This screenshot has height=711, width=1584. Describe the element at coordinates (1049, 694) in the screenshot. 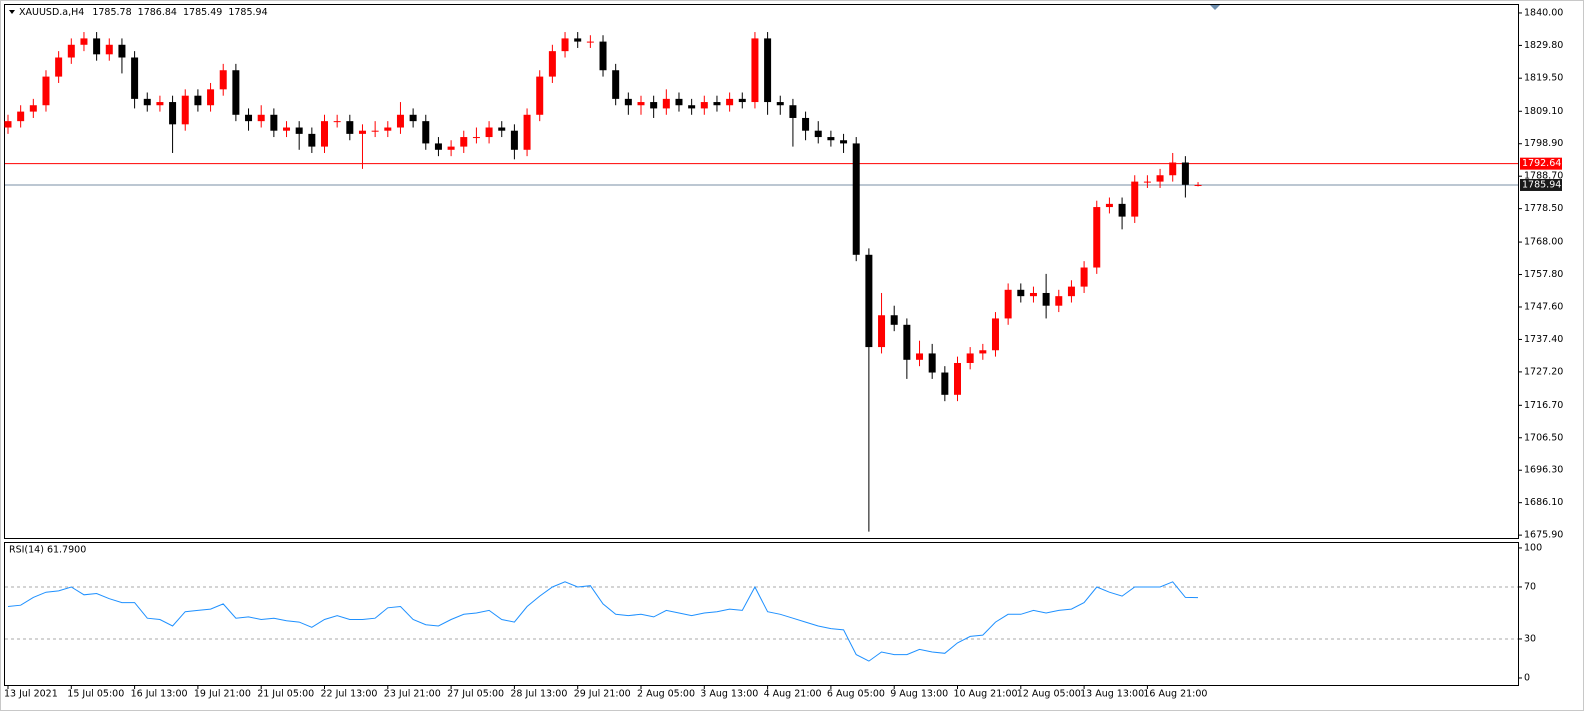

I see `x-tick-label: 12 Aug 05:00` at that location.